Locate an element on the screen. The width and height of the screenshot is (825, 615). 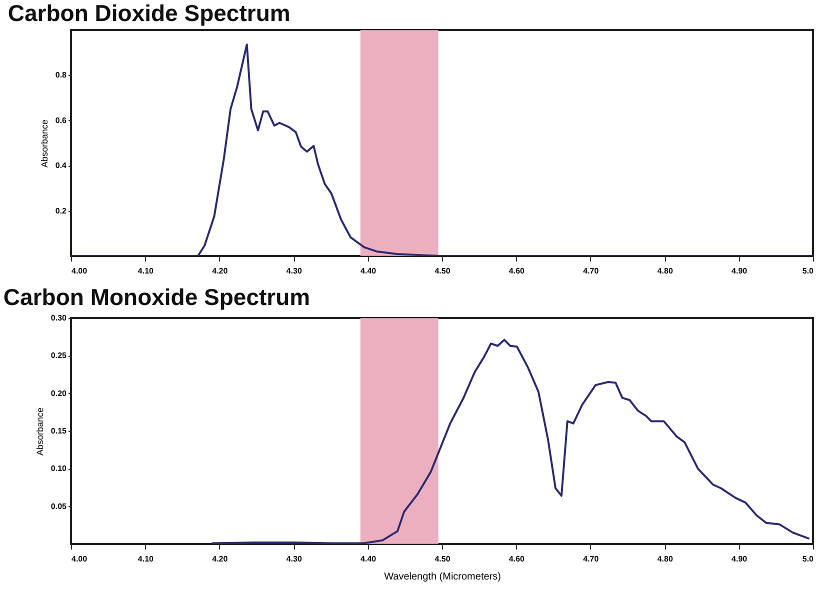
y-tick-label: 0.05 is located at coordinates (59, 506).